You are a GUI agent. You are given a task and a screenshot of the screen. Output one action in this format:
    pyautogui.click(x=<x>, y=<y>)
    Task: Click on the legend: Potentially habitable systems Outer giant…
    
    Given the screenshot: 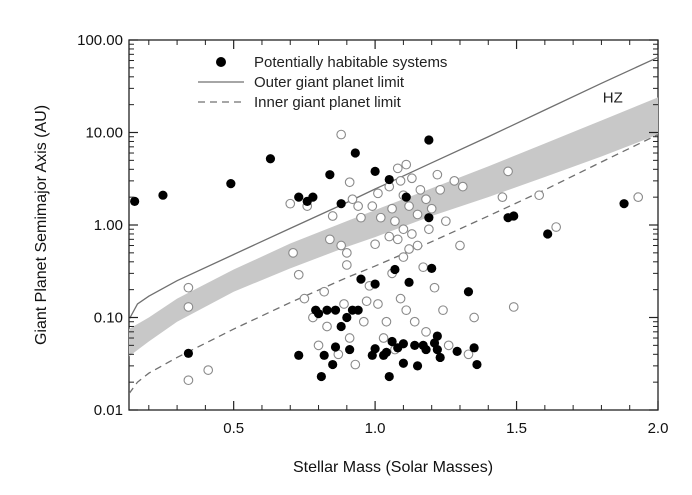 What is the action you would take?
    pyautogui.click(x=322, y=82)
    